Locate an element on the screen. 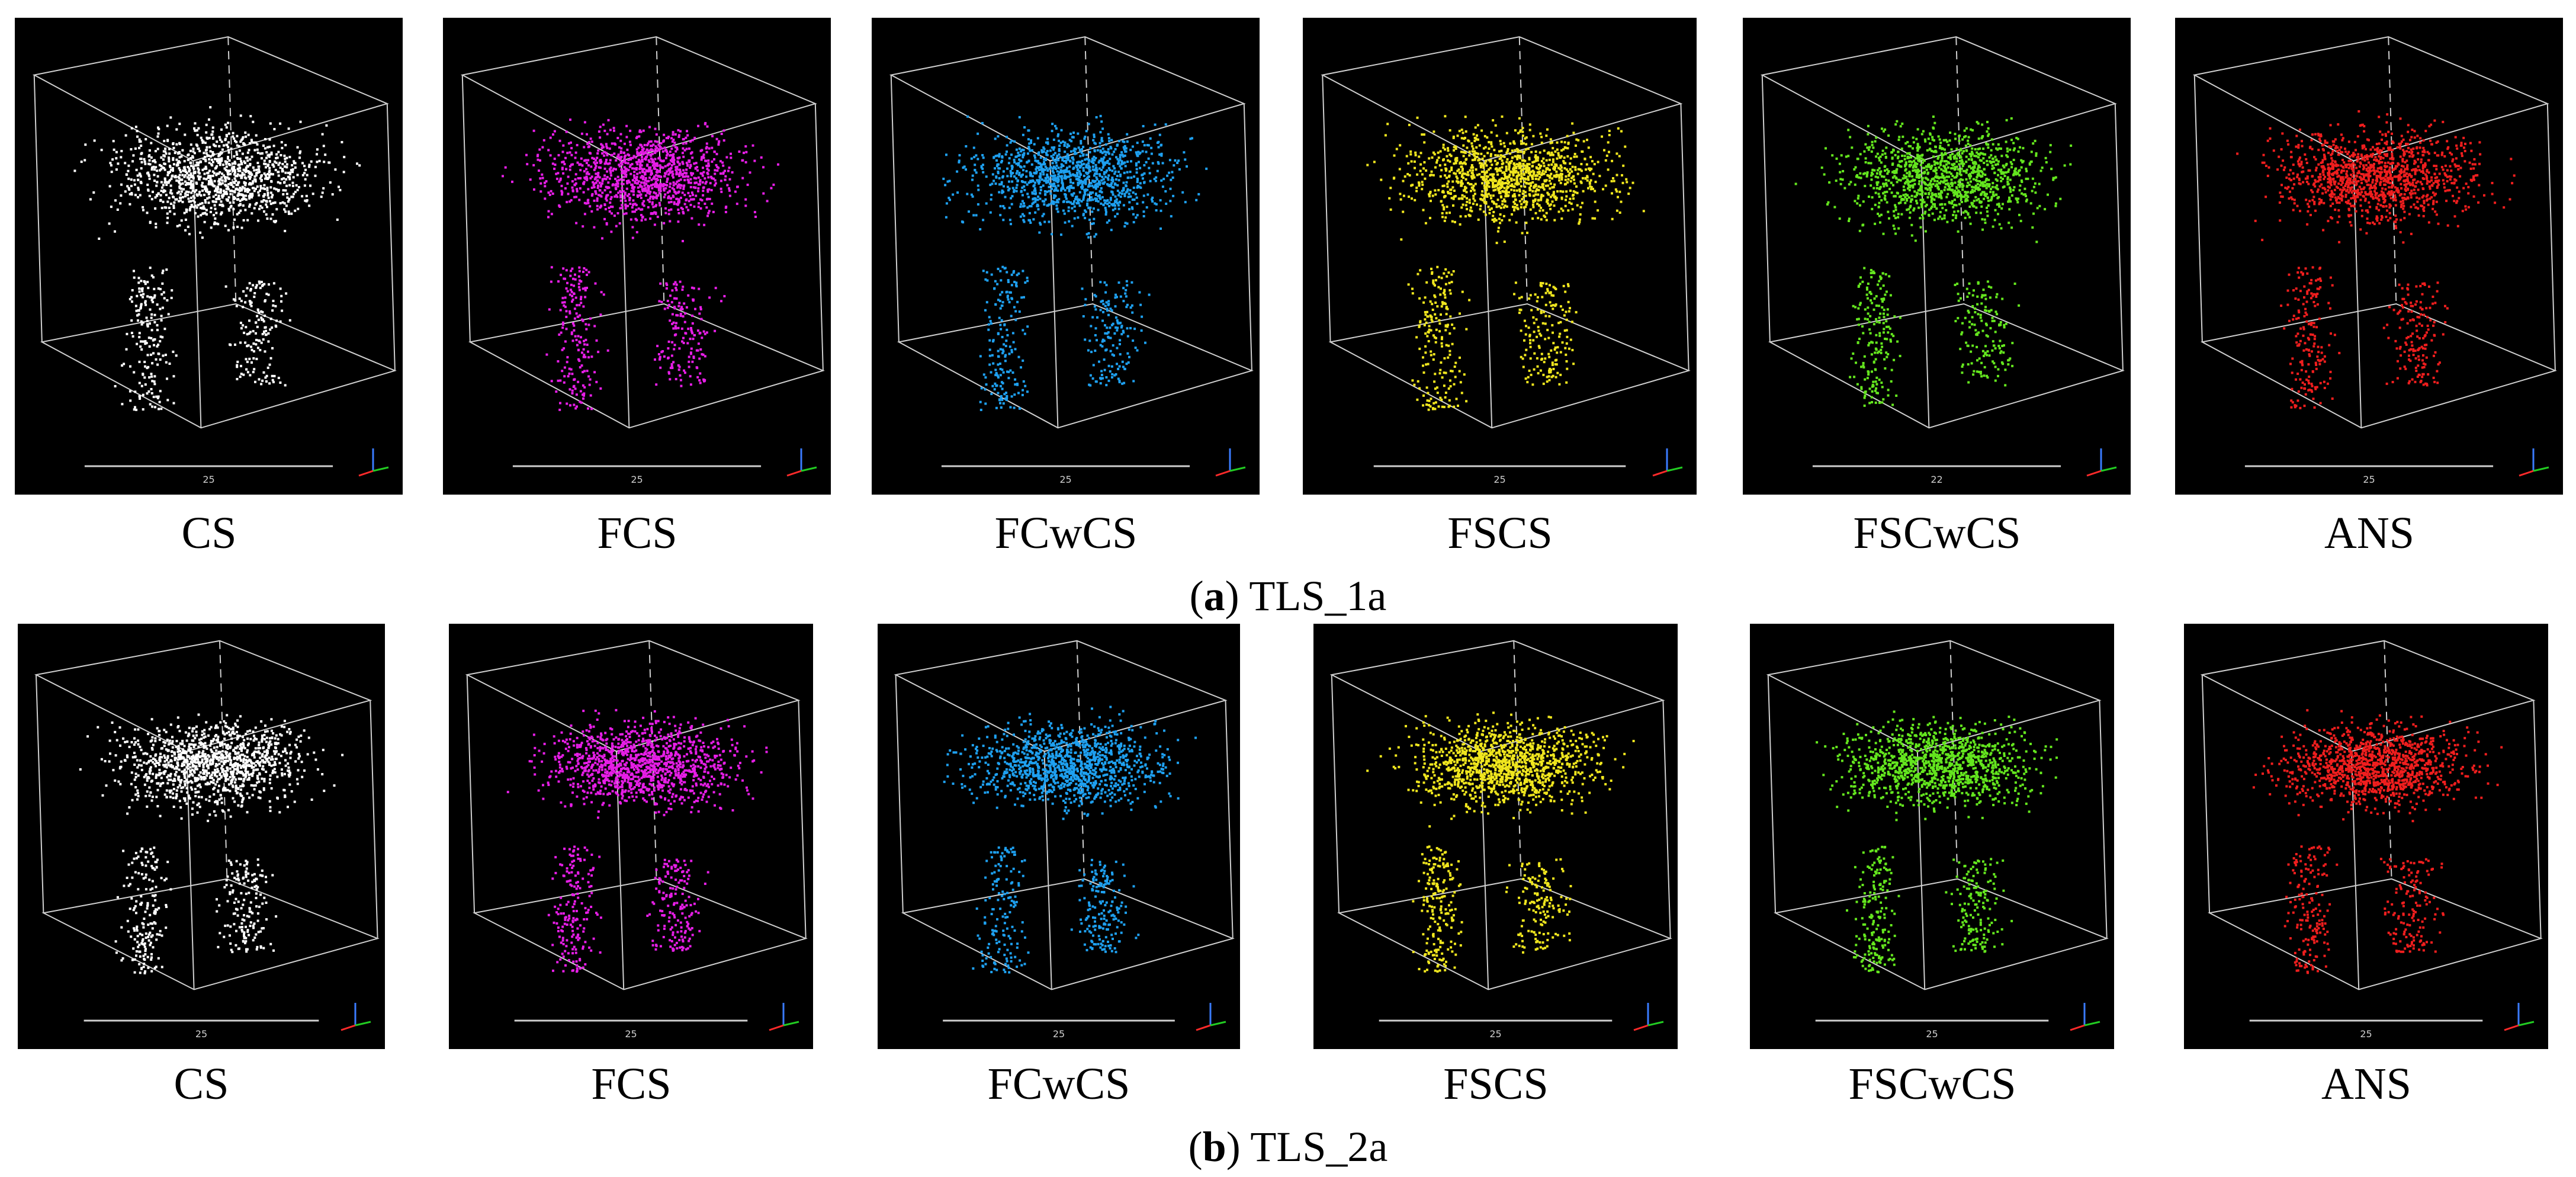  point-cloud-panel-b-fscwcs: 25 is located at coordinates (1932, 836).